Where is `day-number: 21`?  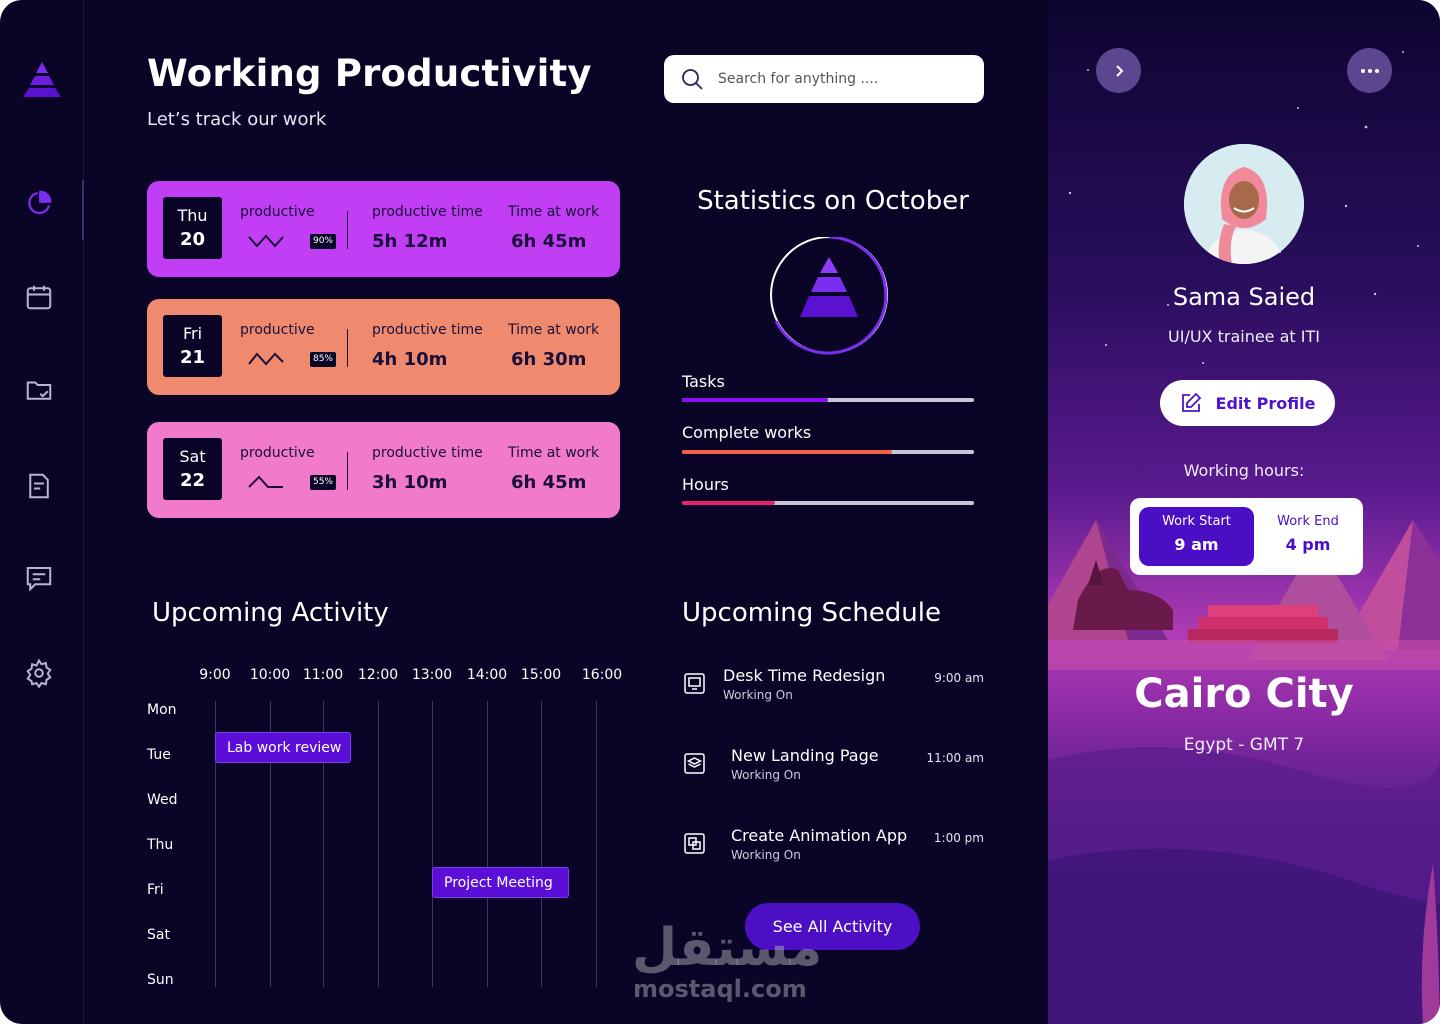 day-number: 21 is located at coordinates (192, 357).